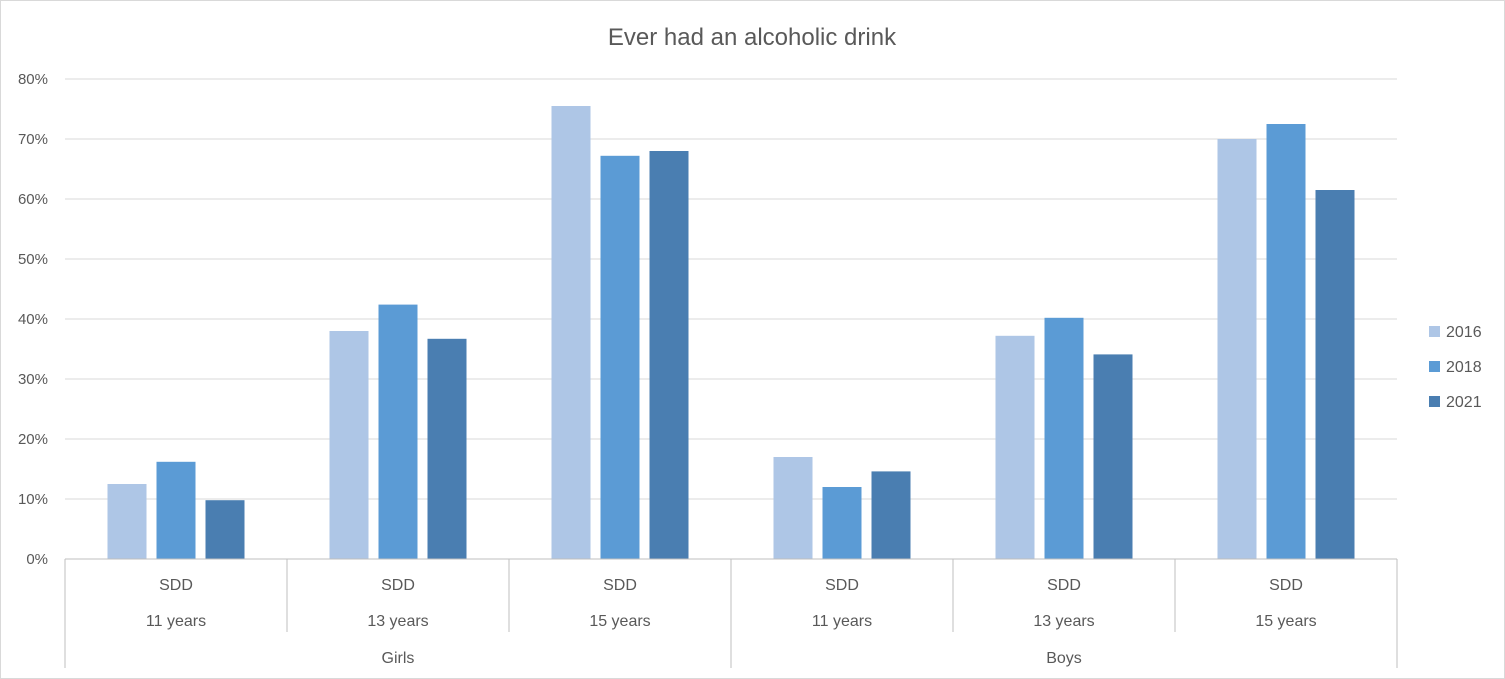 The width and height of the screenshot is (1505, 679). Describe the element at coordinates (33, 79) in the screenshot. I see `y-tick-label: 80%` at that location.